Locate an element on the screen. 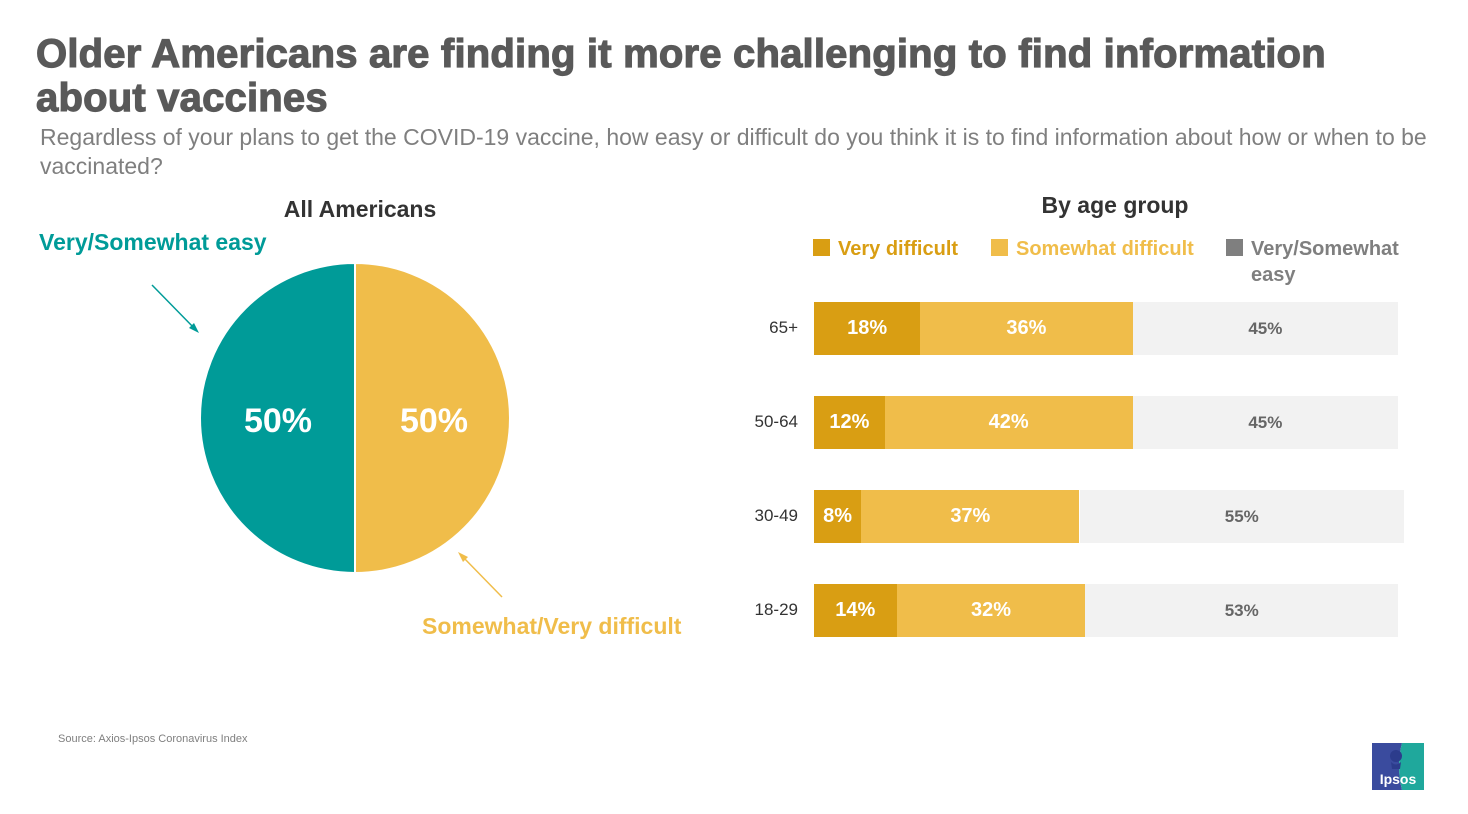  pie-data-label-difficult: 50% is located at coordinates (434, 421).